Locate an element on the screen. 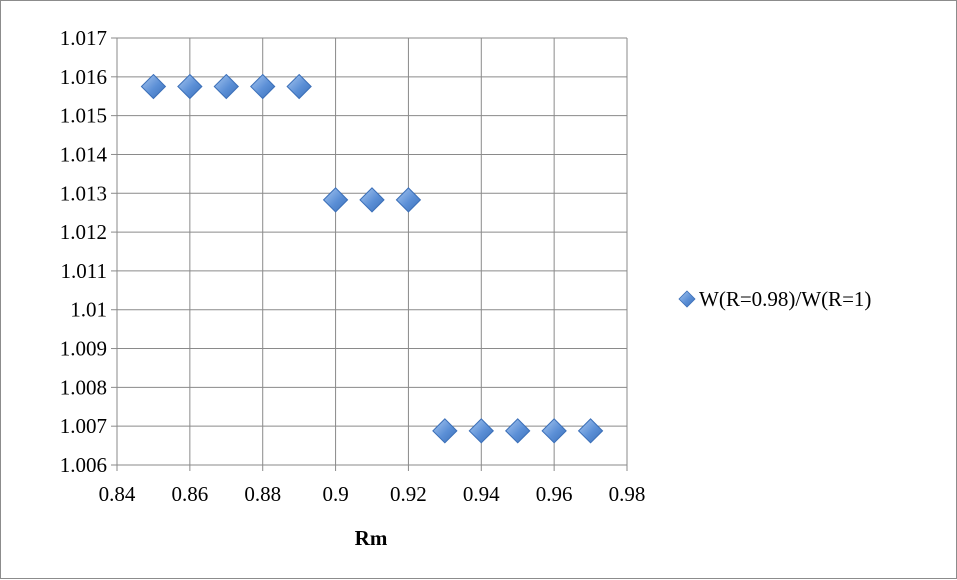 This screenshot has height=580, width=957. y-tick-label: 1.008 is located at coordinates (83, 387).